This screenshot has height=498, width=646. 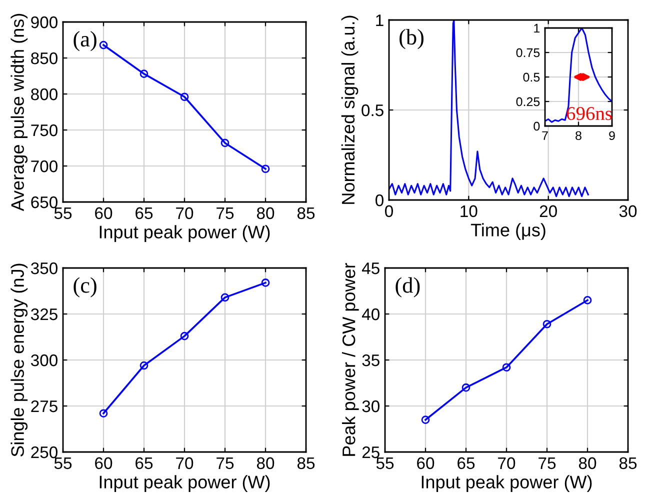 I want to click on x-tick-label: 10, so click(x=469, y=211).